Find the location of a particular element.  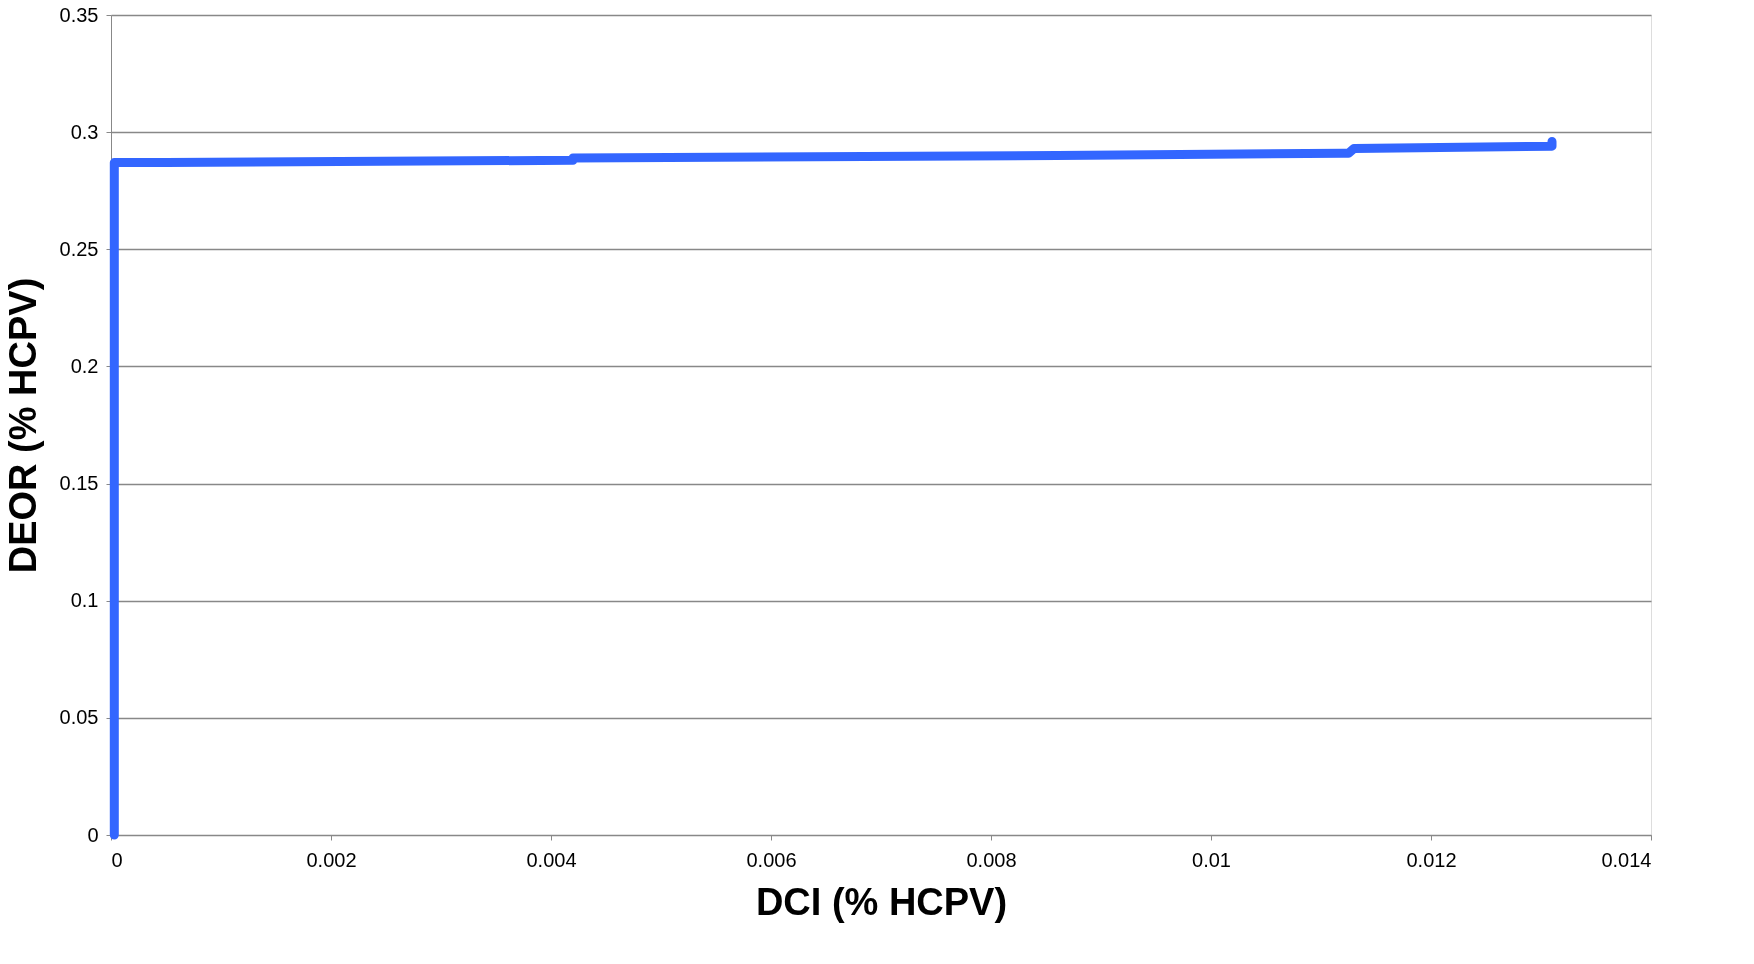

y-tick-label: 0.1 is located at coordinates (84, 600).